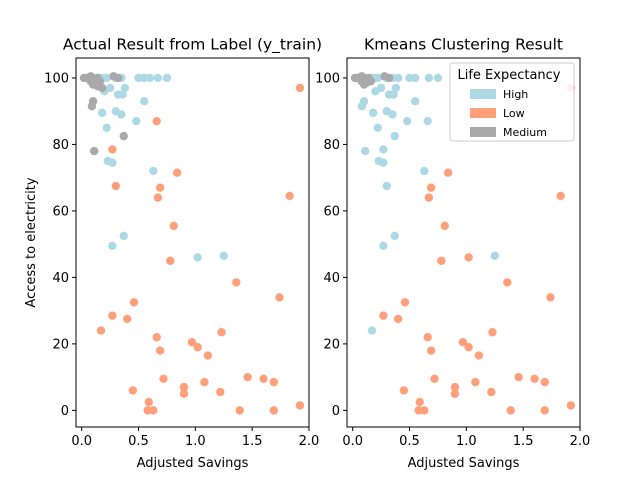  I want to click on right-x-tick-label: 0.0, so click(352, 441).